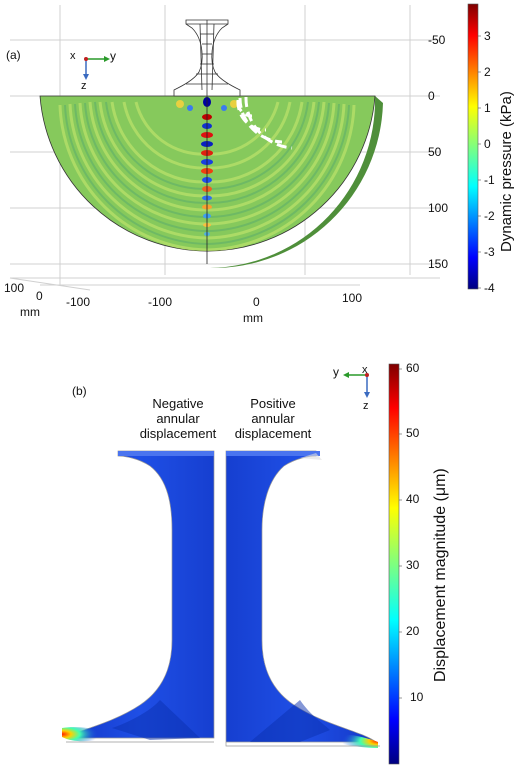 Image resolution: width=520 pixels, height=769 pixels. Describe the element at coordinates (79, 391) in the screenshot. I see `panel-b-label: (b)` at that location.